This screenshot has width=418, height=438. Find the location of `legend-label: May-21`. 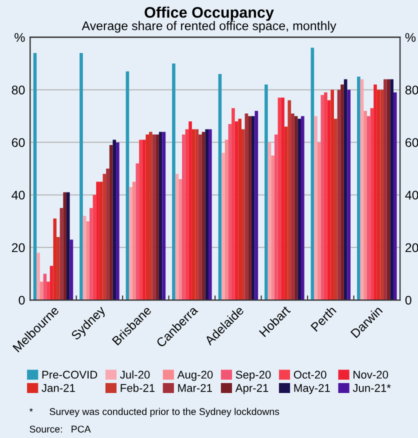

legend-label: May-21 is located at coordinates (312, 389).